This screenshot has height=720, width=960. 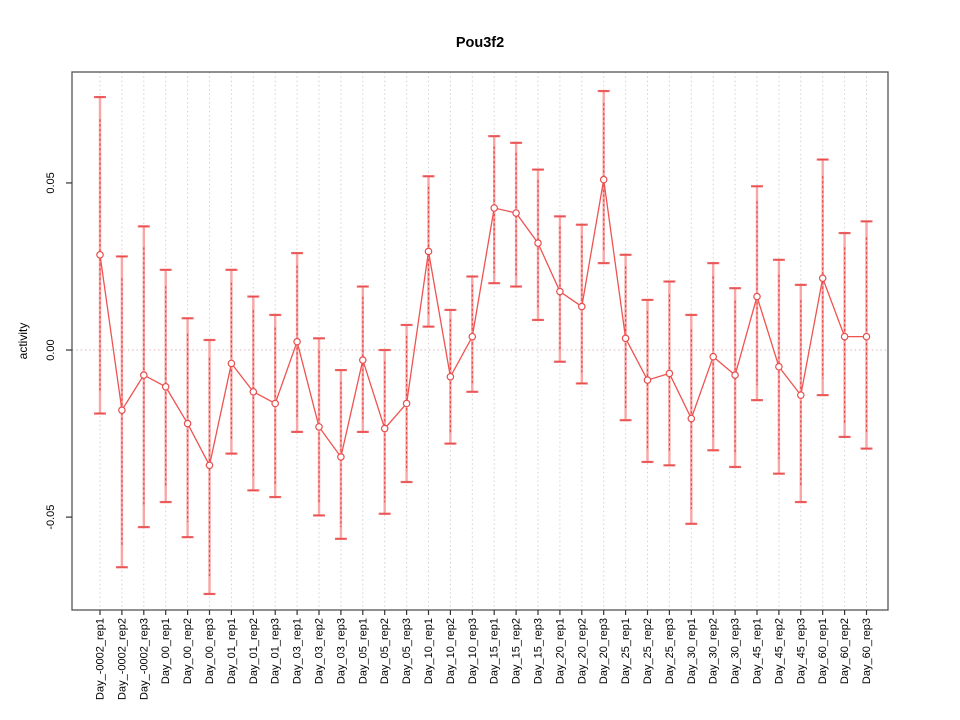 What do you see at coordinates (320, 651) in the screenshot?
I see `x-tick-label: Day_03_rep2` at bounding box center [320, 651].